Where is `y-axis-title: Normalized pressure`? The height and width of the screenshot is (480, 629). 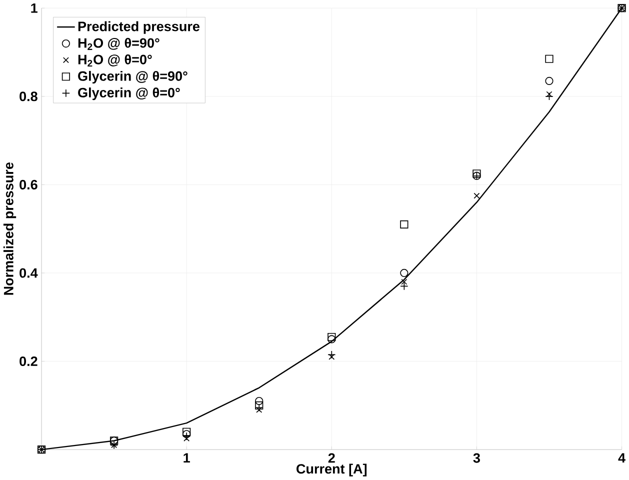 y-axis-title: Normalized pressure is located at coordinates (9, 228).